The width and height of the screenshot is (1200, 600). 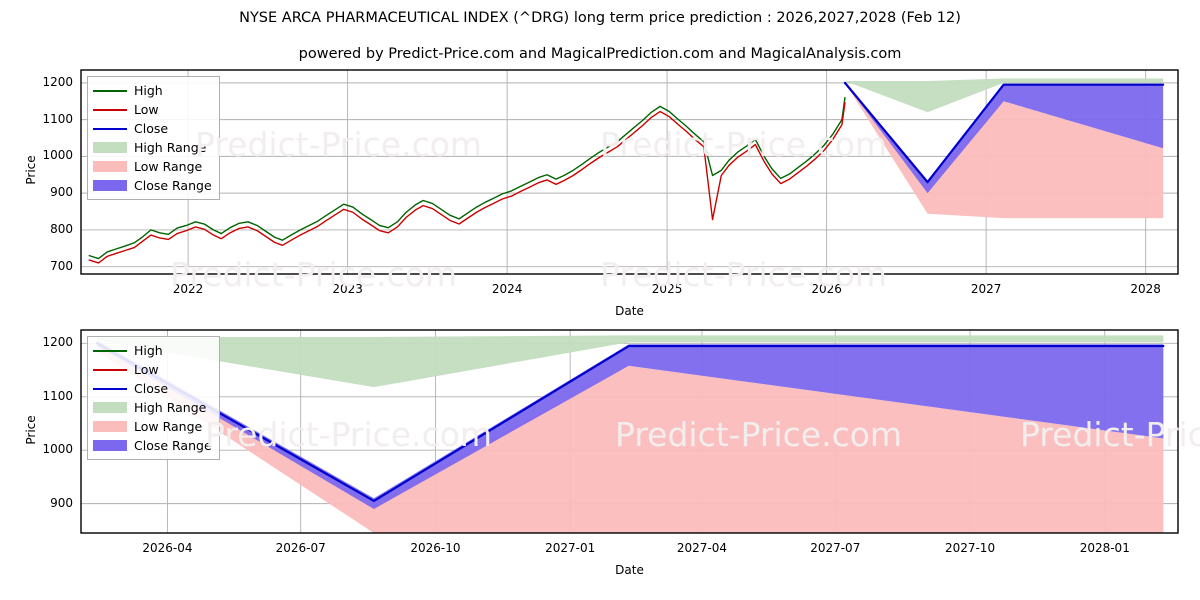 What do you see at coordinates (629, 311) in the screenshot?
I see `top-x-axis-label: Date` at bounding box center [629, 311].